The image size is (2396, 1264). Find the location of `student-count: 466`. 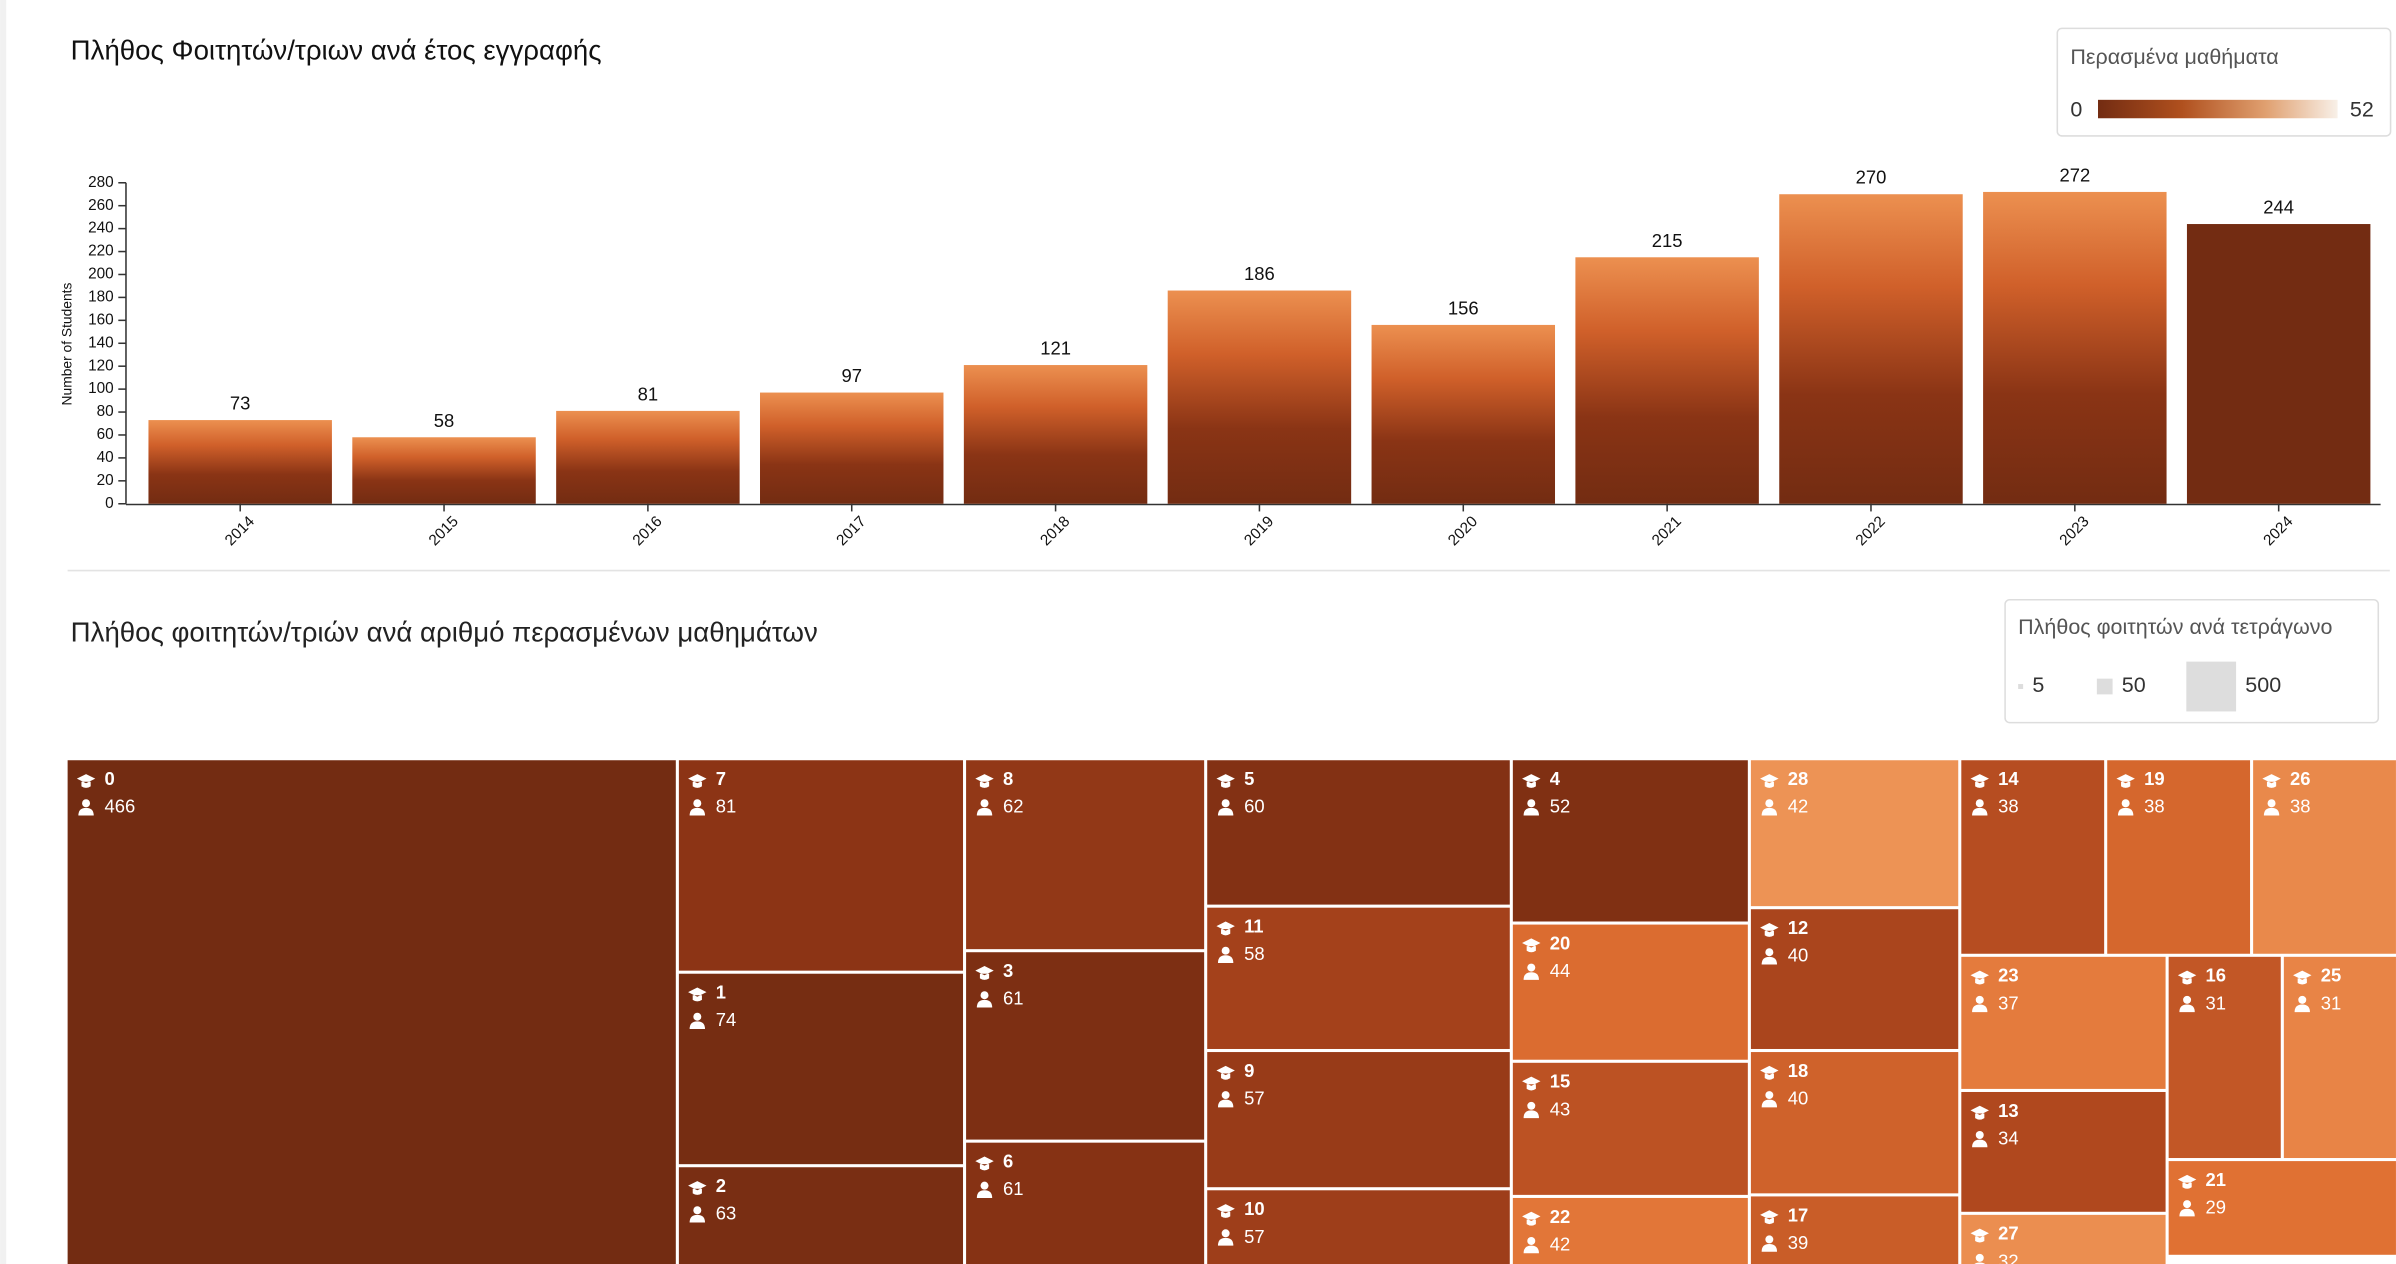

student-count: 466 is located at coordinates (119, 806).